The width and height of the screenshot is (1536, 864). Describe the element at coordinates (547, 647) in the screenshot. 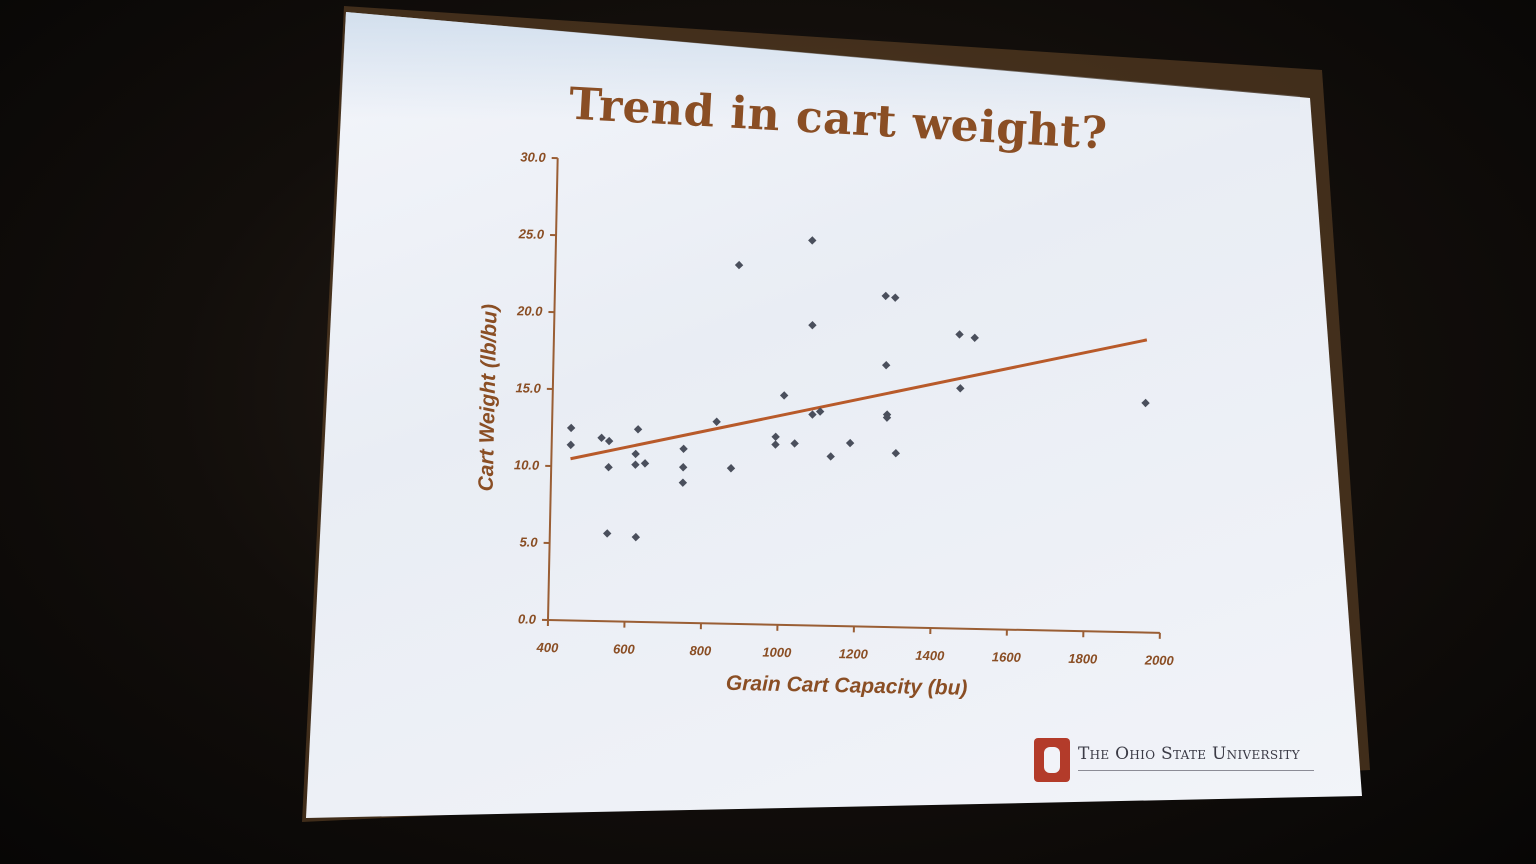

I see `x-tick-label: 400` at that location.